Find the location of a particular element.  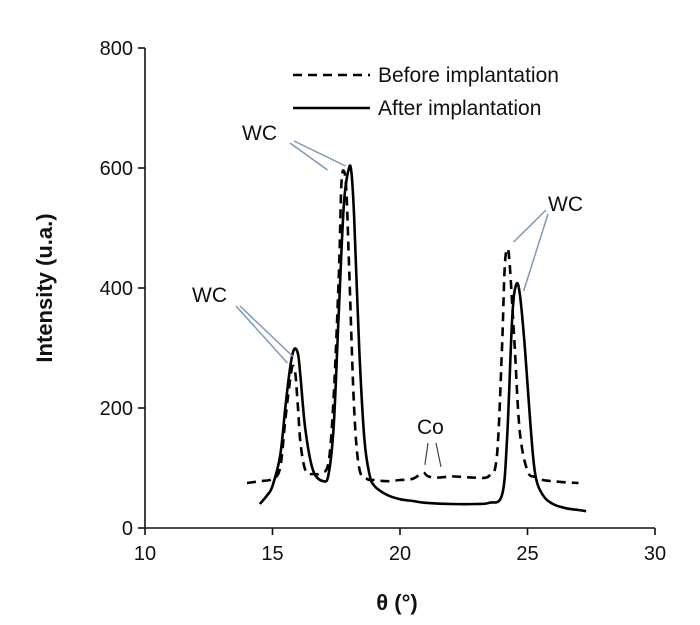

x-tick-label: 15 is located at coordinates (272, 554).